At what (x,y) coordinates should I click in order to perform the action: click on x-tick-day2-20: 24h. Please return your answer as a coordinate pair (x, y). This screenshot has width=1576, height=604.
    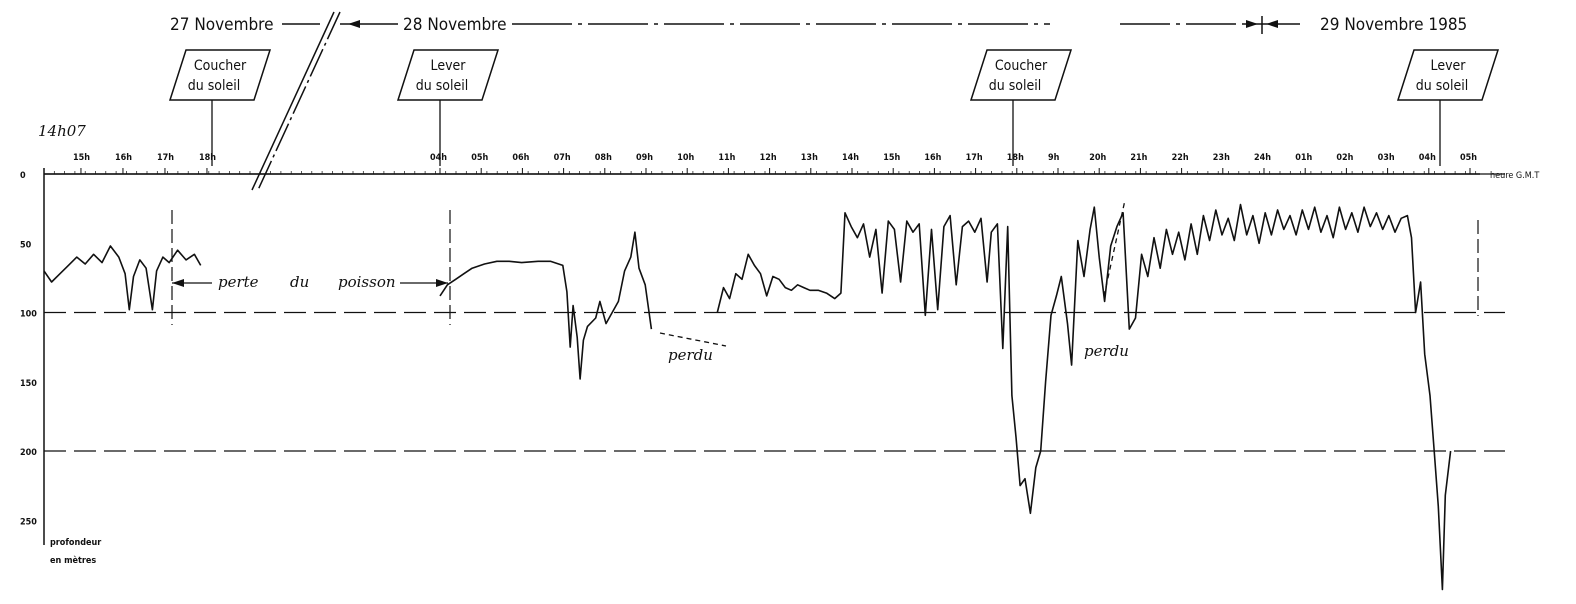
    Looking at the image, I should click on (1262, 158).